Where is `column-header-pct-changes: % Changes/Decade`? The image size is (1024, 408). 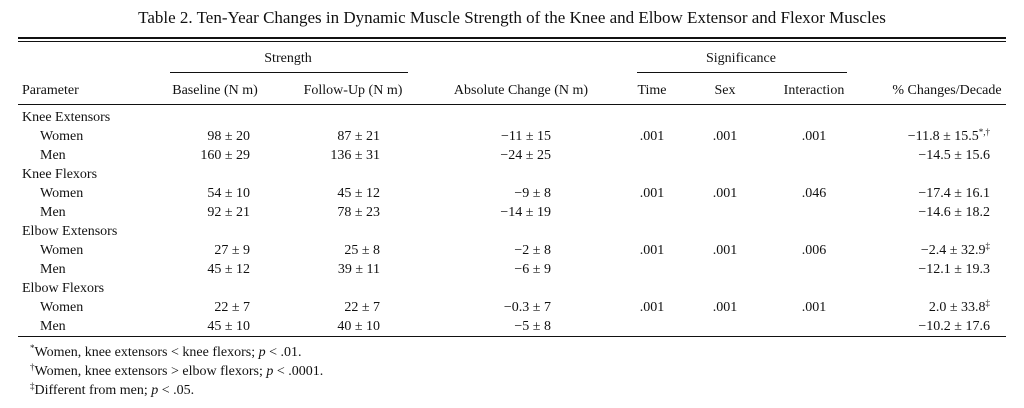 column-header-pct-changes: % Changes/Decade is located at coordinates (947, 90).